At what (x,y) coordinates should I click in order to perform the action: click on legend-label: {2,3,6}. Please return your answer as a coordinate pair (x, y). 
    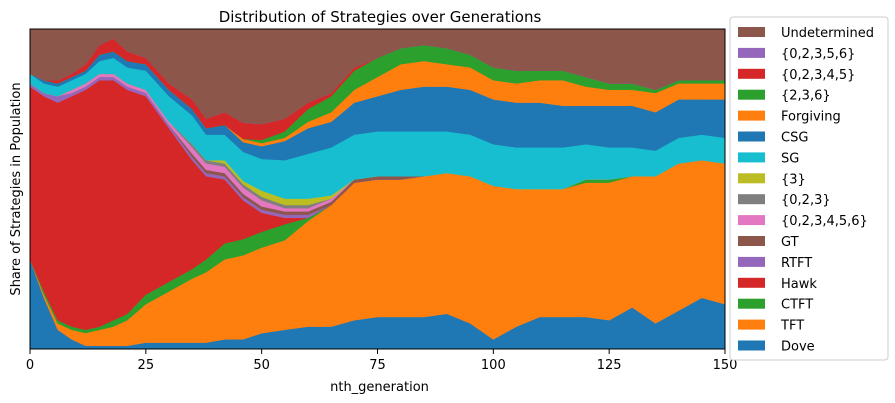
    Looking at the image, I should click on (806, 96).